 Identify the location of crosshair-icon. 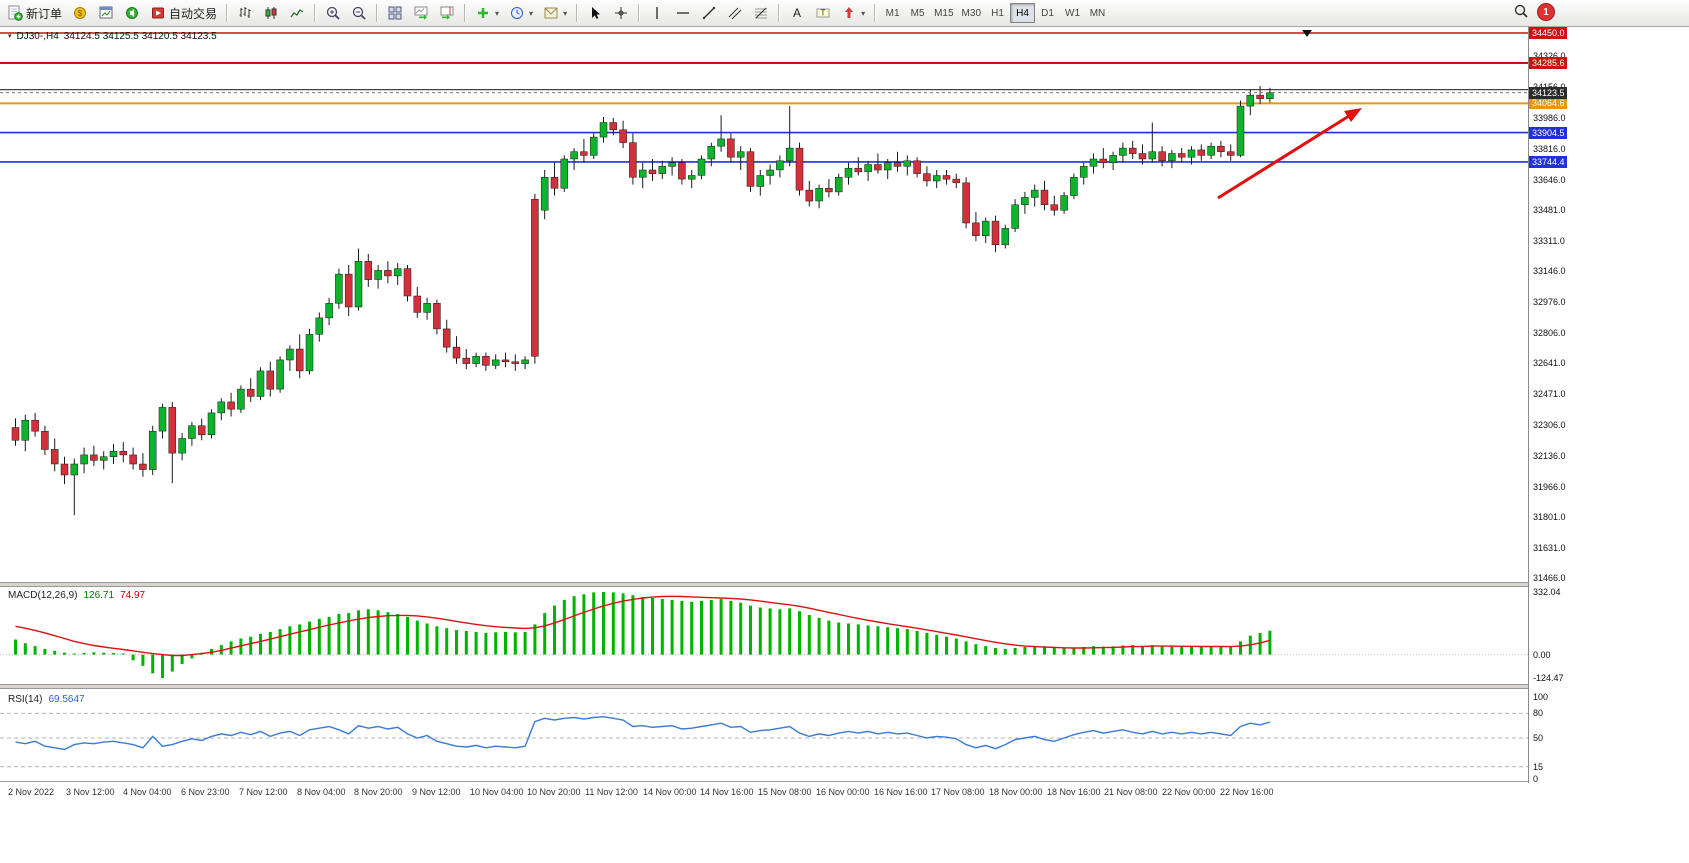
(621, 13).